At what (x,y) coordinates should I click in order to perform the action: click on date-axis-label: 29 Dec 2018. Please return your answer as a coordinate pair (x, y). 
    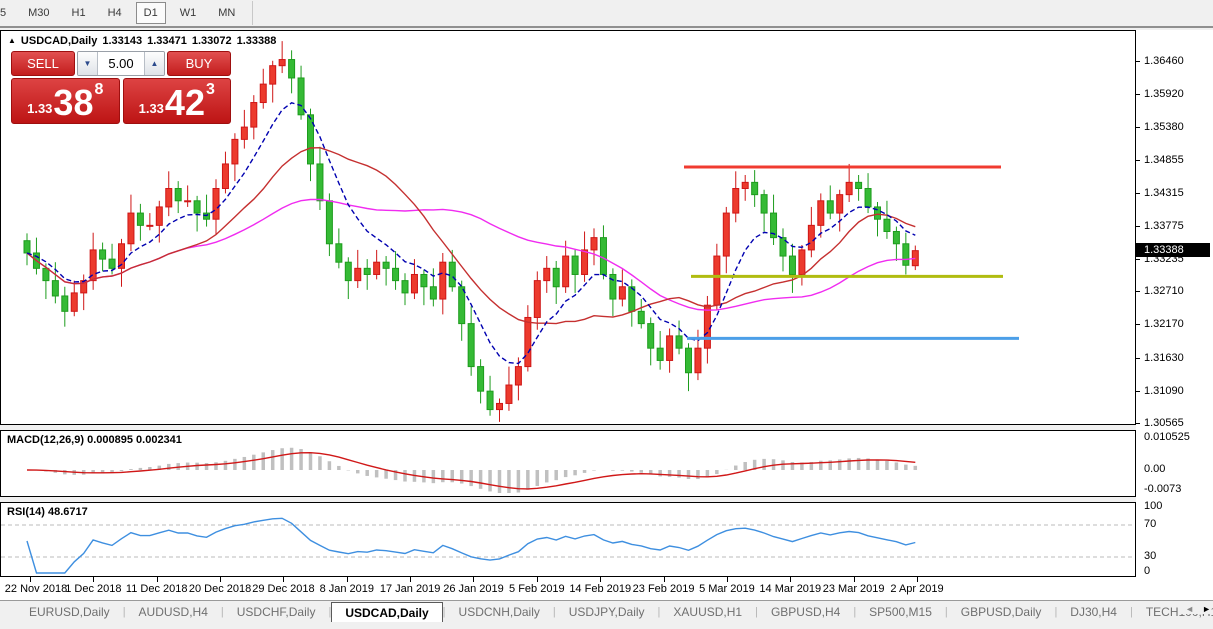
    Looking at the image, I should click on (283, 589).